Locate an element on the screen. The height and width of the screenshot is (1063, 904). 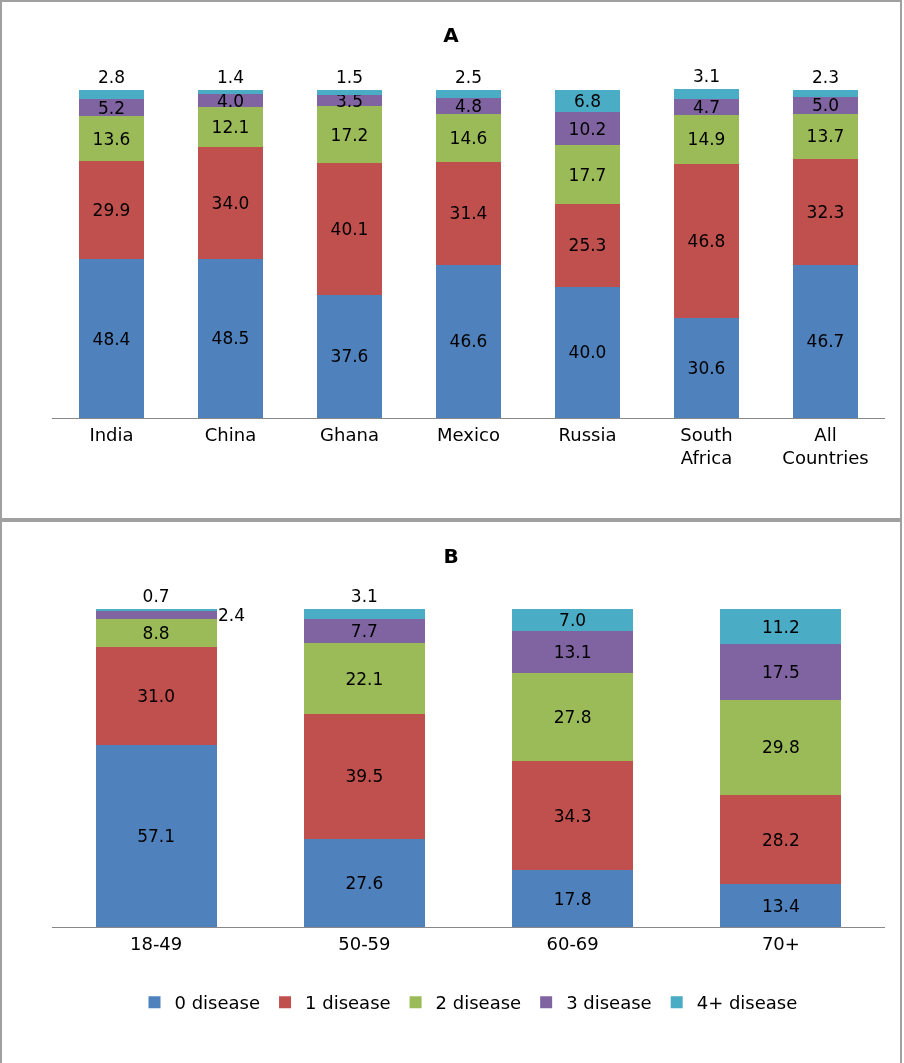
chart-title: A is located at coordinates (451, 34).